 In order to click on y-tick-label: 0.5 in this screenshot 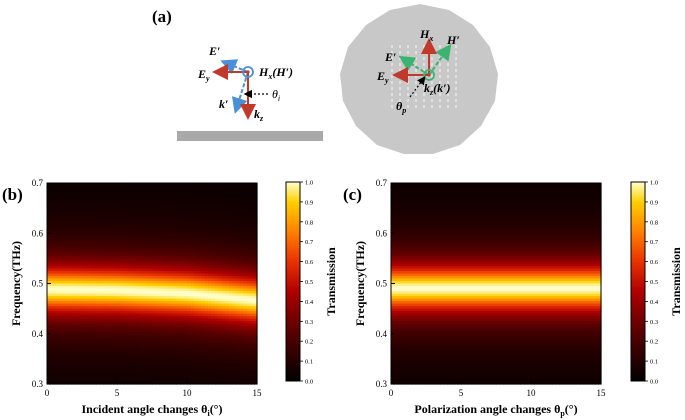, I will do `click(38, 284)`.